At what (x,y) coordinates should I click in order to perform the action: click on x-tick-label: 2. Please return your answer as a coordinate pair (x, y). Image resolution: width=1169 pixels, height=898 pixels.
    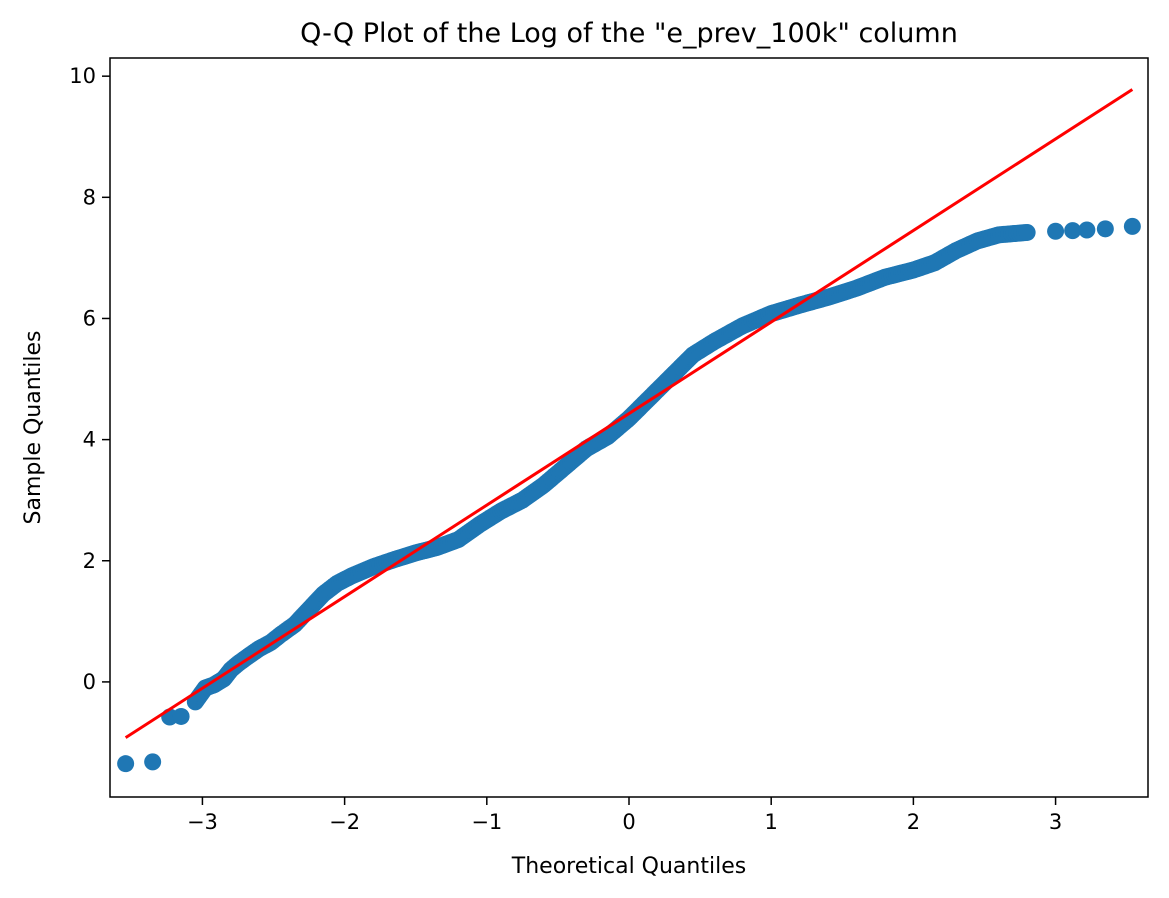
    Looking at the image, I should click on (913, 822).